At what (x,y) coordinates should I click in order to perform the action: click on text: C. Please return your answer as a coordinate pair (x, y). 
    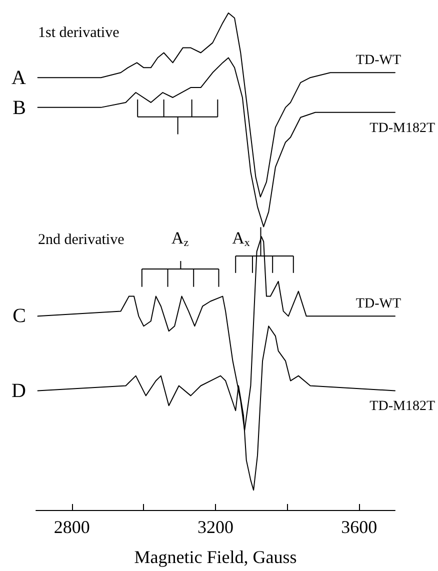
    Looking at the image, I should click on (19, 316).